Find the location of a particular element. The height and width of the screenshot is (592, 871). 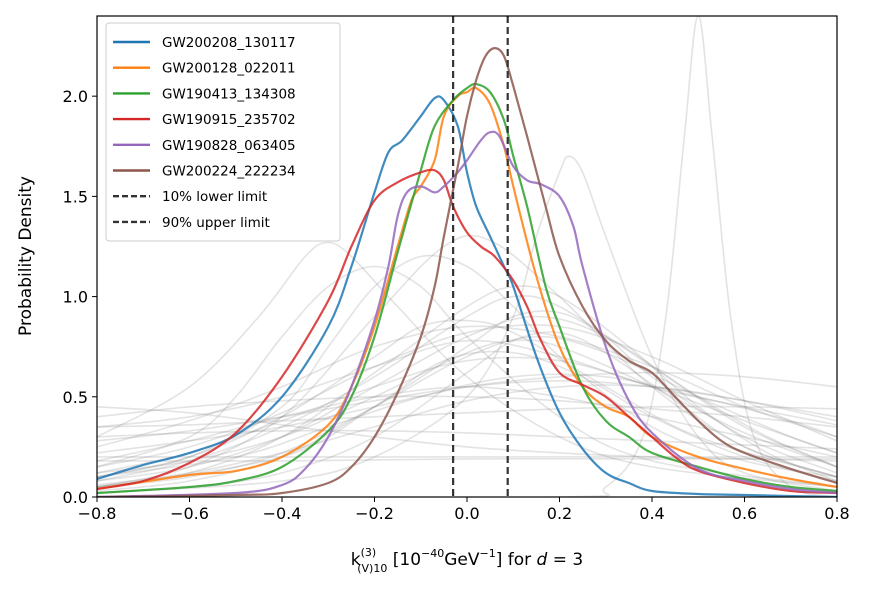

x-tick-label: −0.8 is located at coordinates (97, 513).